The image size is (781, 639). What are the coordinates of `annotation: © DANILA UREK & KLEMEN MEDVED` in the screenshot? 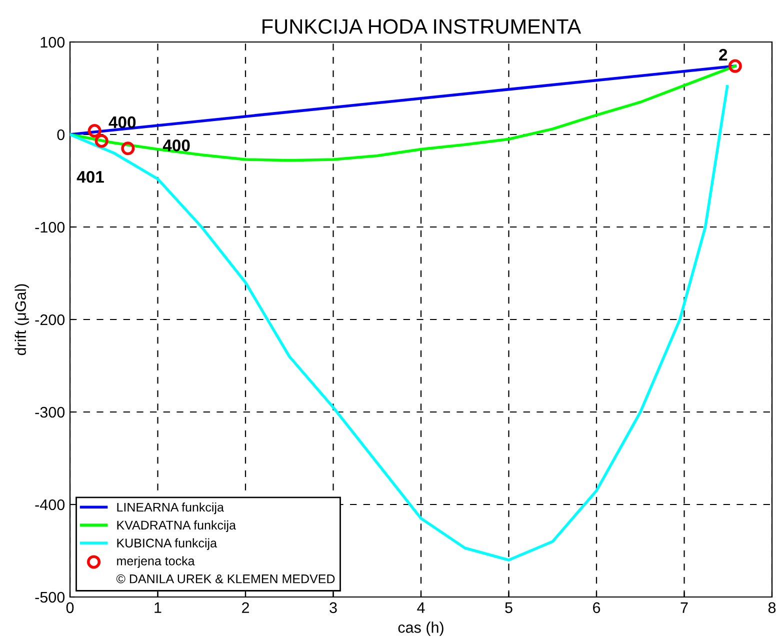 It's located at (225, 579).